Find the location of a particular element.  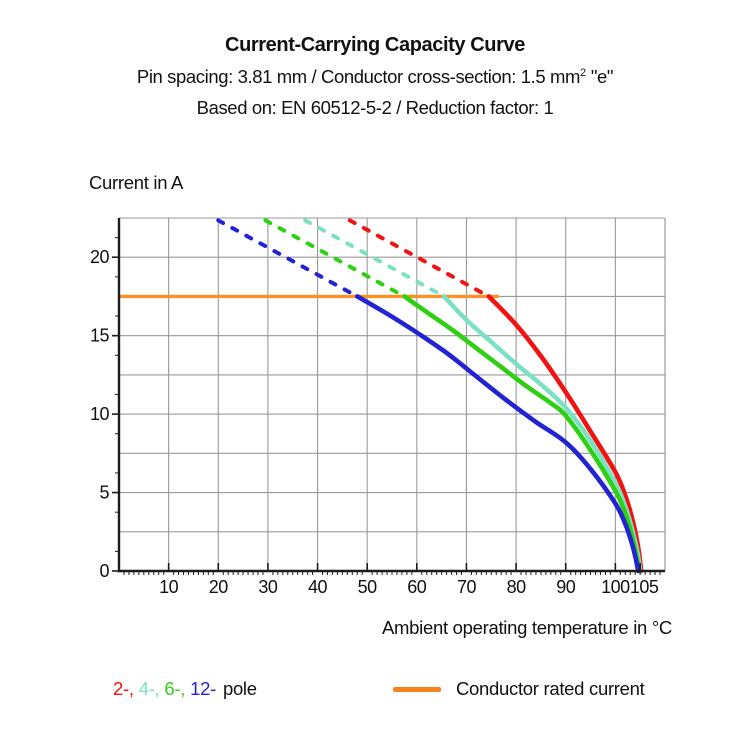

x-tick-label-90: 90 is located at coordinates (566, 587).